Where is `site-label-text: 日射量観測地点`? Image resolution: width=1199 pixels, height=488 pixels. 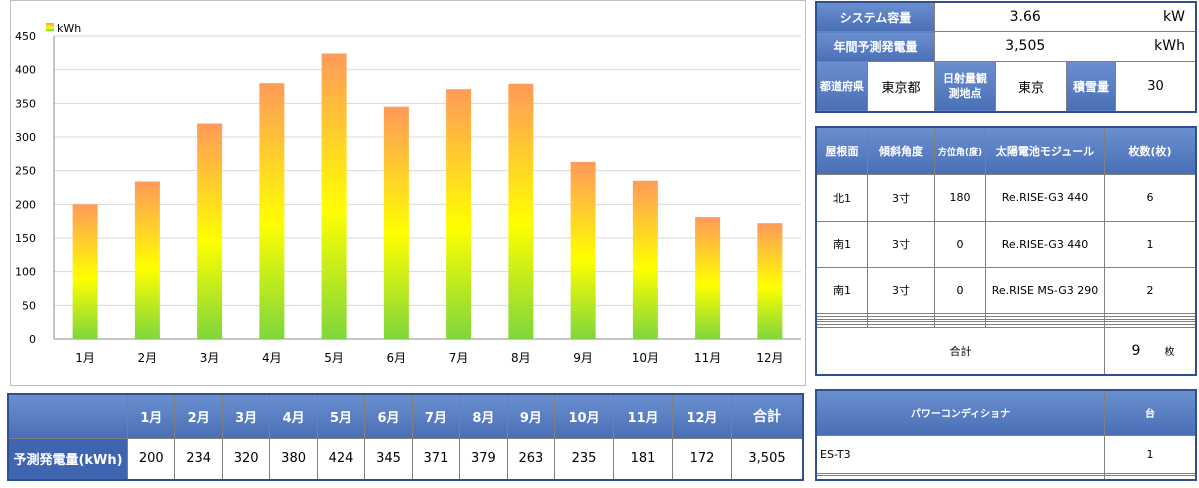 site-label-text: 日射量観測地点 is located at coordinates (965, 86).